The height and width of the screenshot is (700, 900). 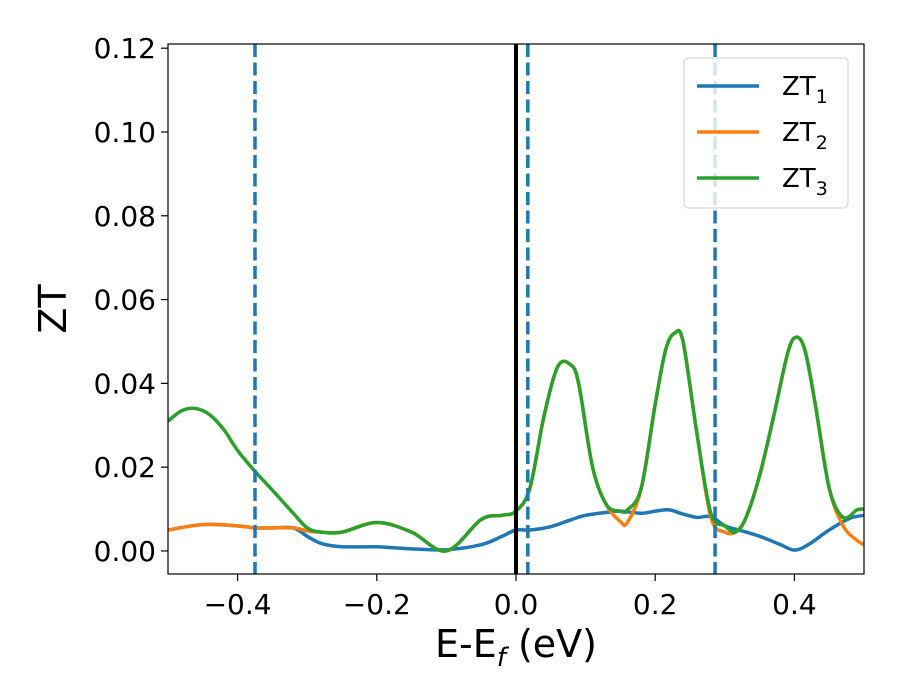 What do you see at coordinates (794, 604) in the screenshot?
I see `x-tick-label: 0.4` at bounding box center [794, 604].